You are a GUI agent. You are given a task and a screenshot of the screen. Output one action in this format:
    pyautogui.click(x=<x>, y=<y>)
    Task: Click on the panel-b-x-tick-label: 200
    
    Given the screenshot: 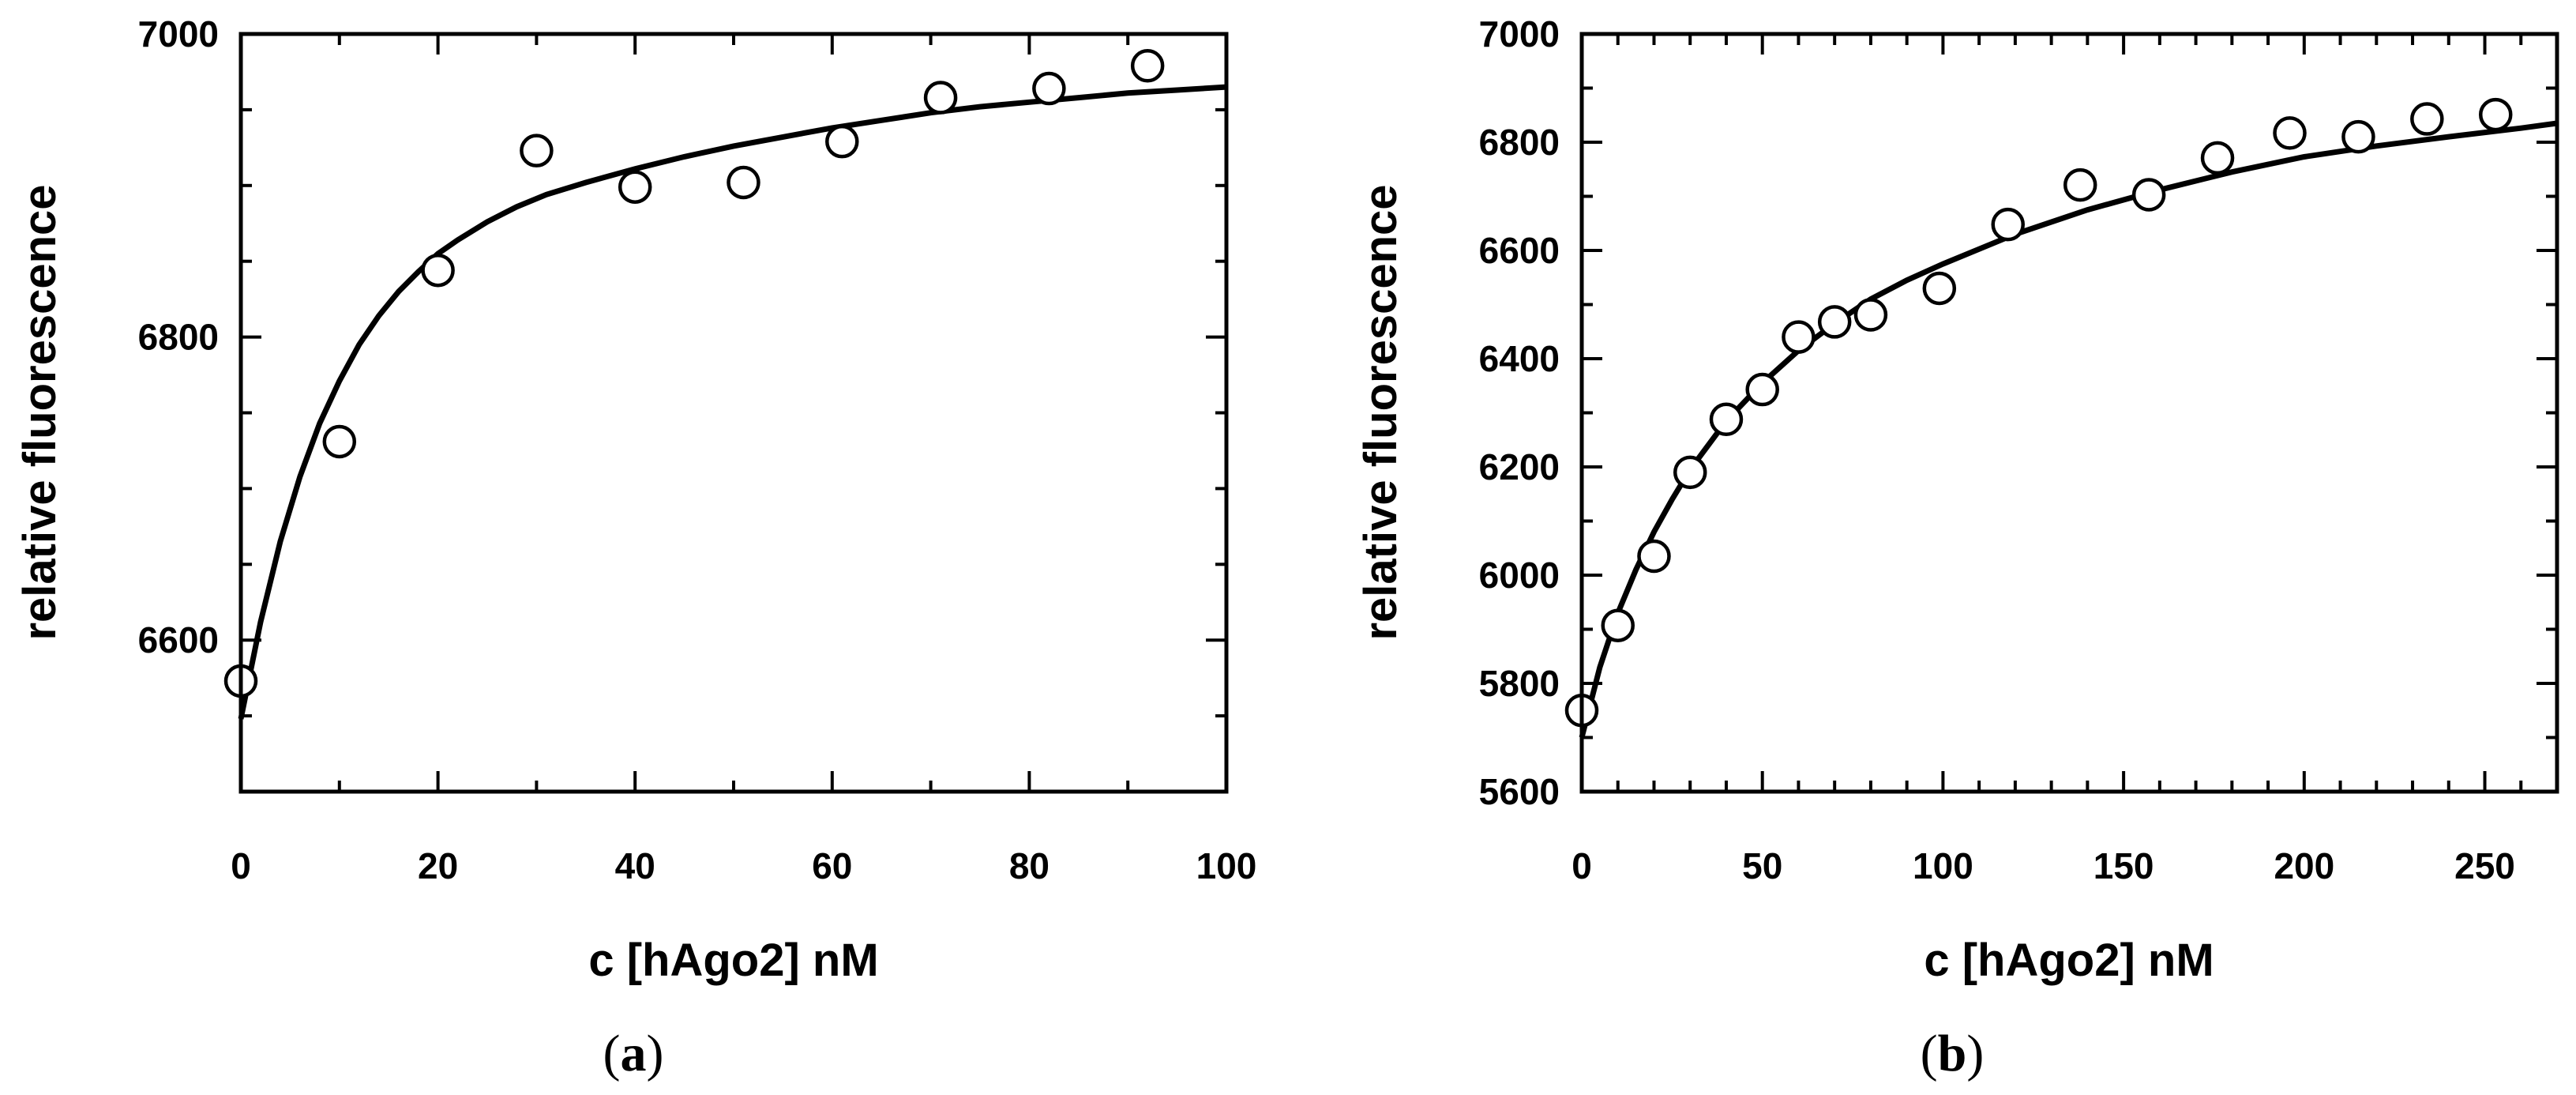 What is the action you would take?
    pyautogui.click(x=2304, y=865)
    